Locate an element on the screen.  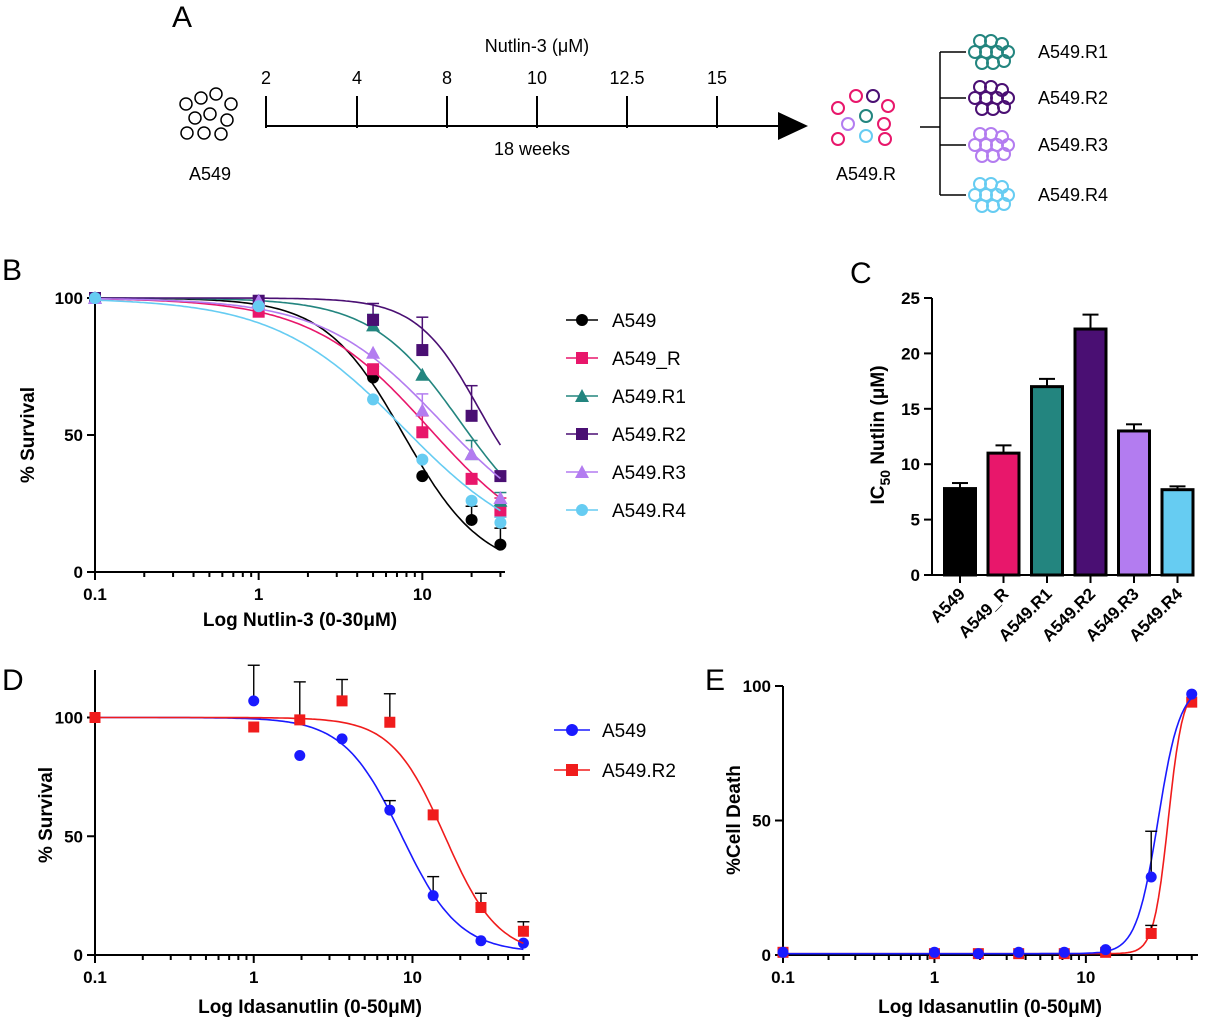
y-tick-label: 25 is located at coordinates (910, 298).